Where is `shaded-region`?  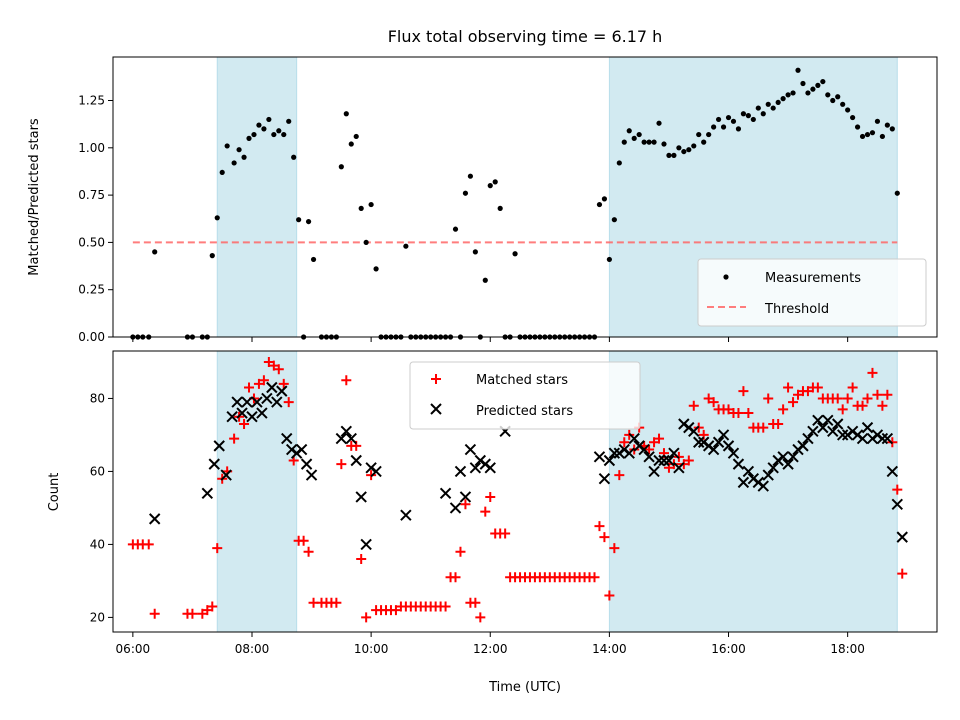 shaded-region is located at coordinates (753, 491).